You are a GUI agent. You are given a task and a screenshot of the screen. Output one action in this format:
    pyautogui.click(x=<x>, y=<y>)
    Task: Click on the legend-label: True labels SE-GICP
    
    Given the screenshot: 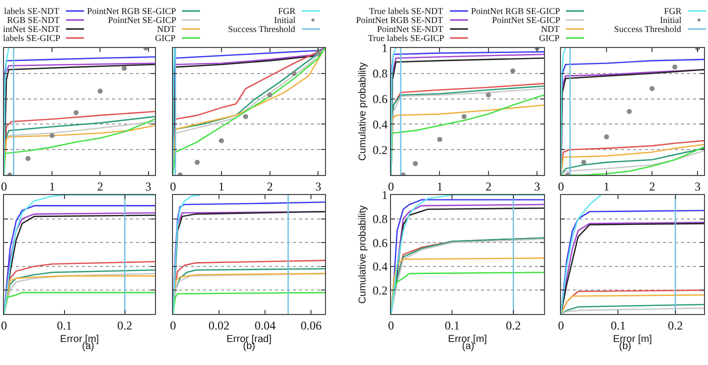 What is the action you would take?
    pyautogui.click(x=406, y=38)
    